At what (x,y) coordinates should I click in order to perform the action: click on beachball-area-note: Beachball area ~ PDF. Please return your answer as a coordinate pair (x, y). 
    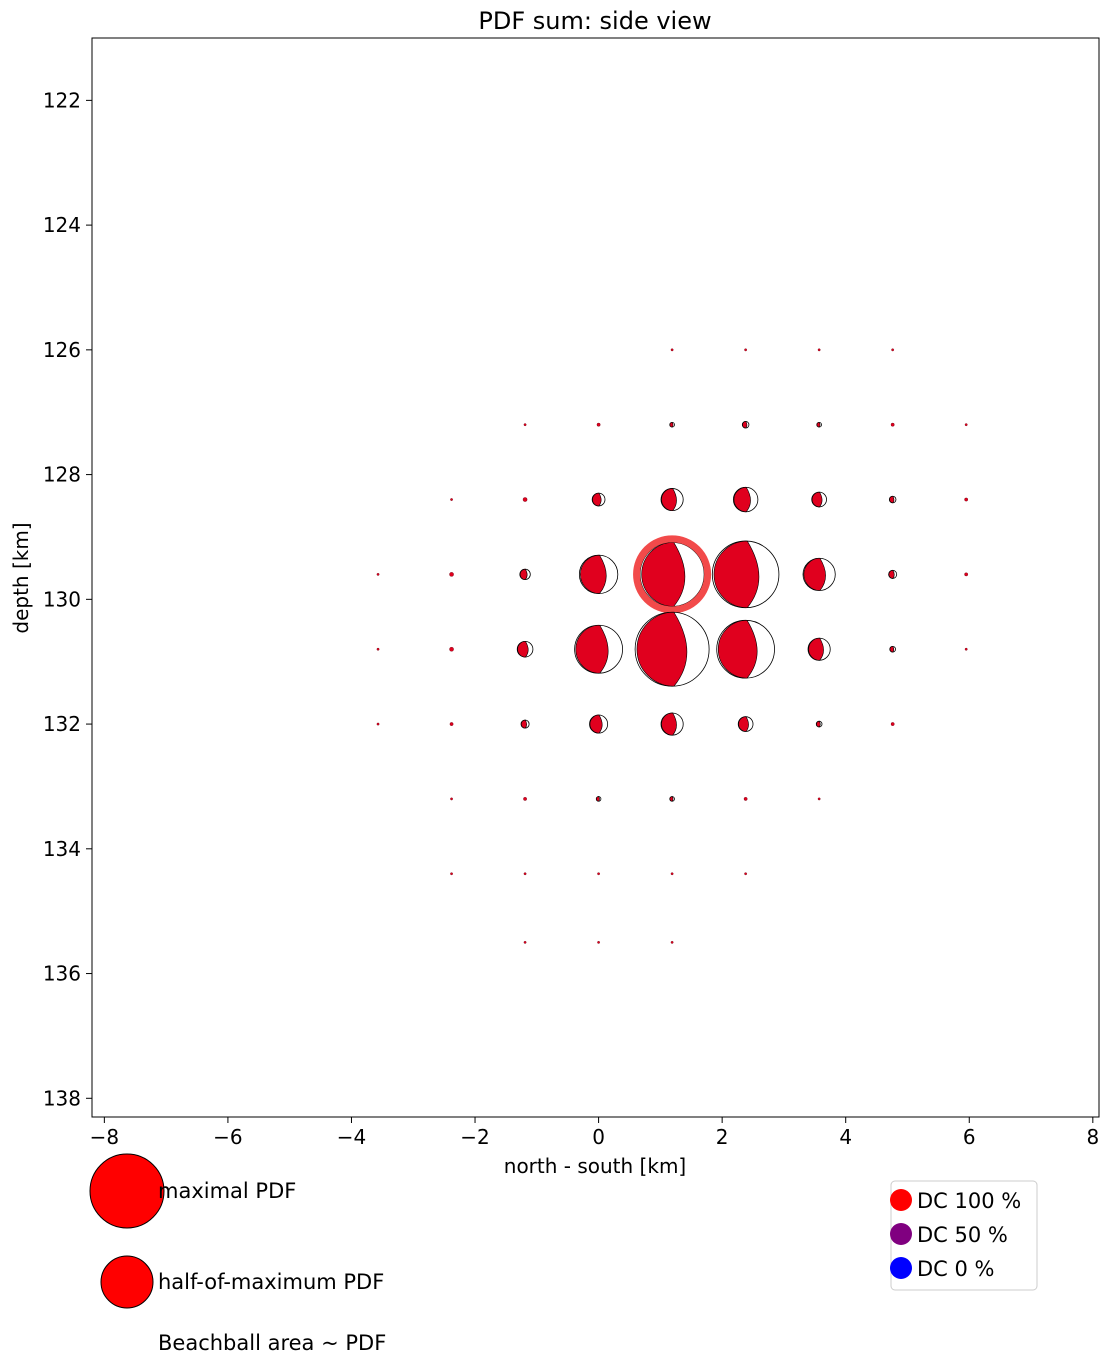
    Looking at the image, I should click on (272, 1343).